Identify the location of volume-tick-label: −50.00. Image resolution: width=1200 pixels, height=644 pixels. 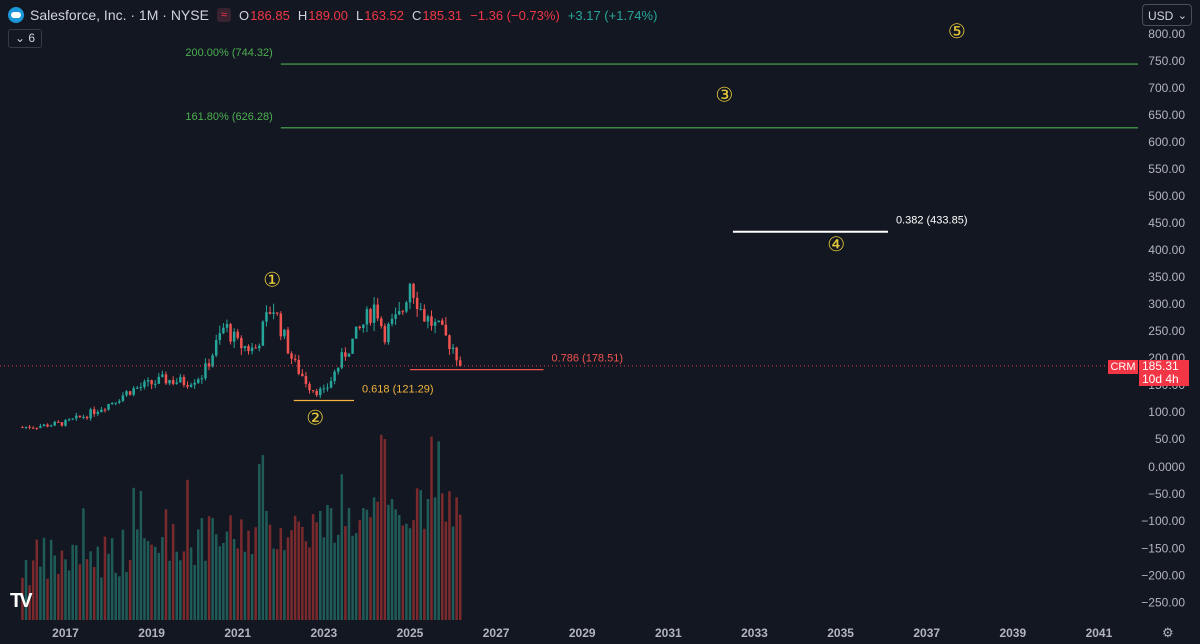
(1166, 494).